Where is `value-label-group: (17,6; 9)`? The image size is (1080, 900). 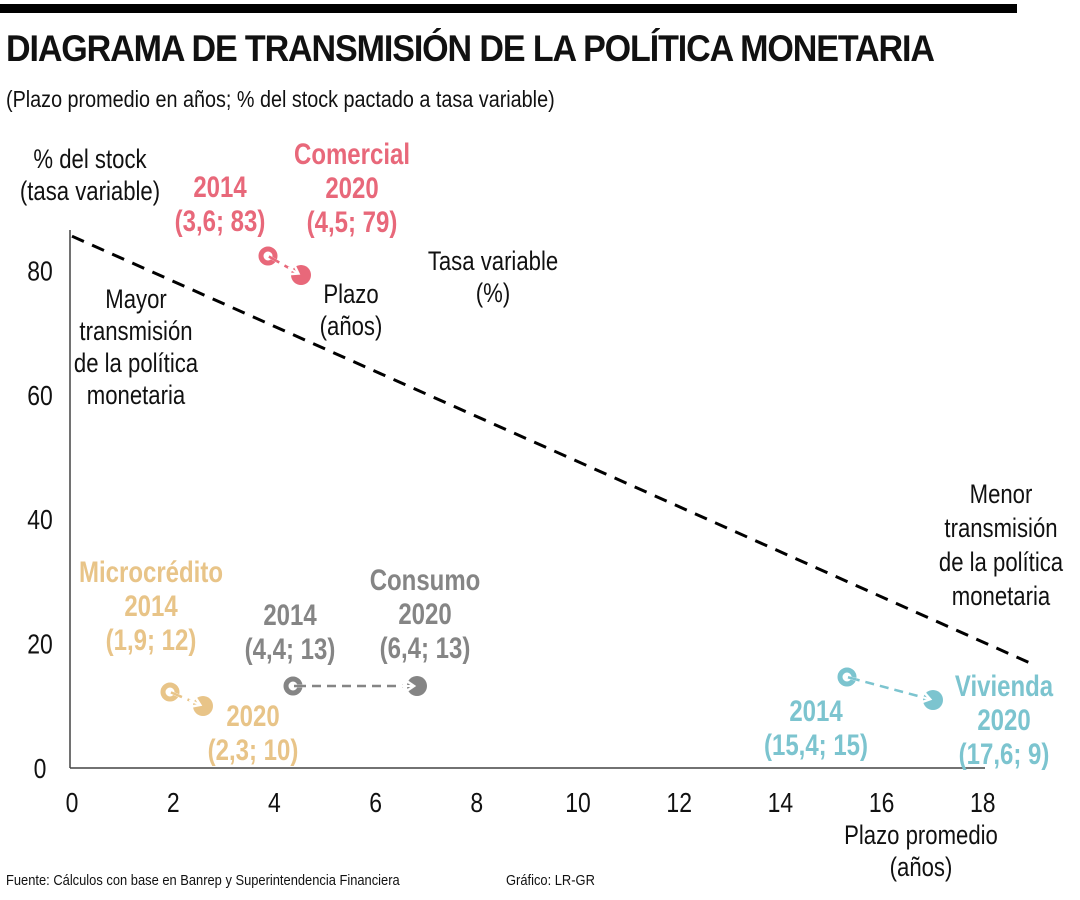
value-label-group: (17,6; 9) is located at coordinates (1004, 753).